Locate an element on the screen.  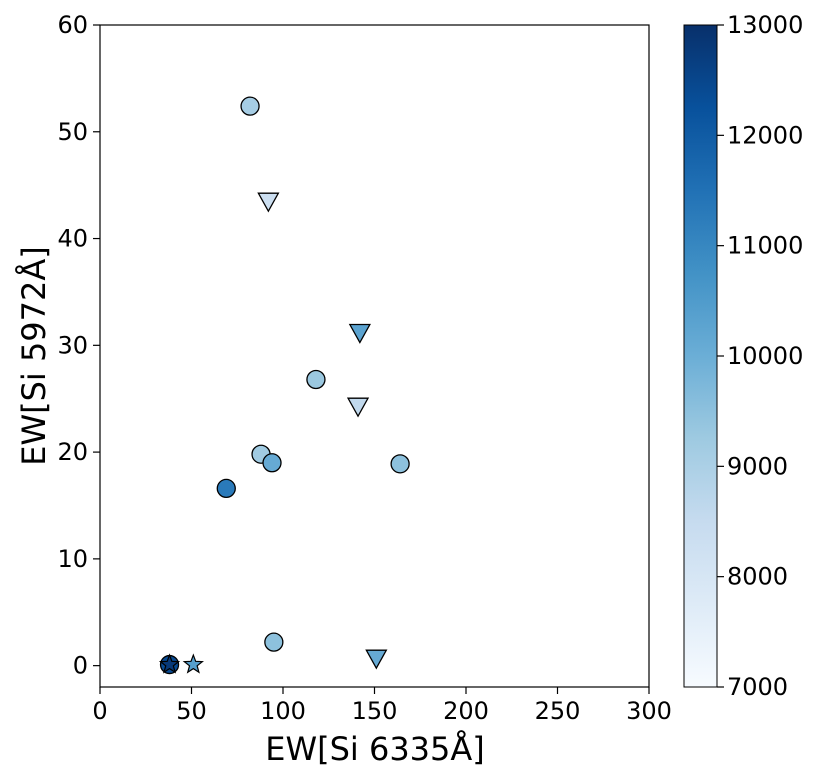
y-tick-label: 50 is located at coordinates (72, 132).